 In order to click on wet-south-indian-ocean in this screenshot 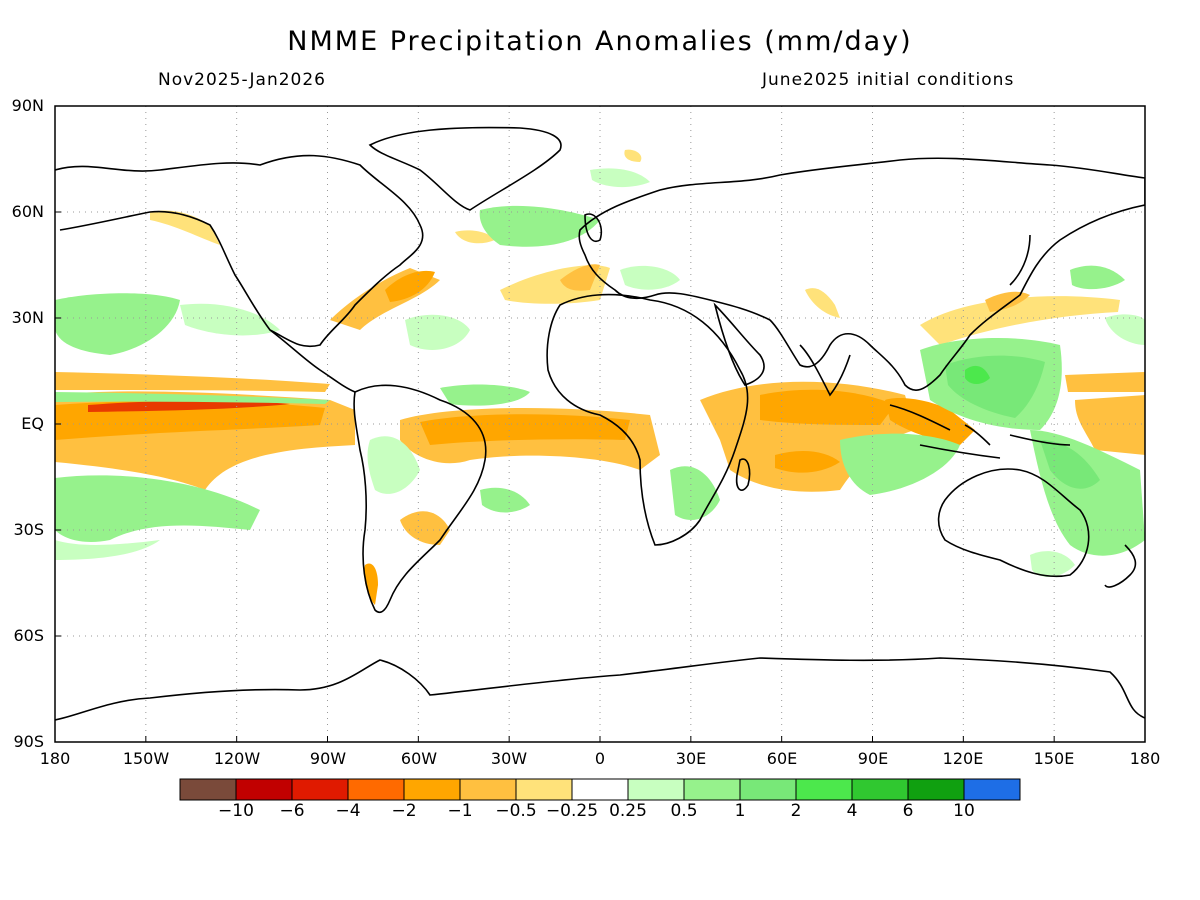, I will do `click(900, 464)`.